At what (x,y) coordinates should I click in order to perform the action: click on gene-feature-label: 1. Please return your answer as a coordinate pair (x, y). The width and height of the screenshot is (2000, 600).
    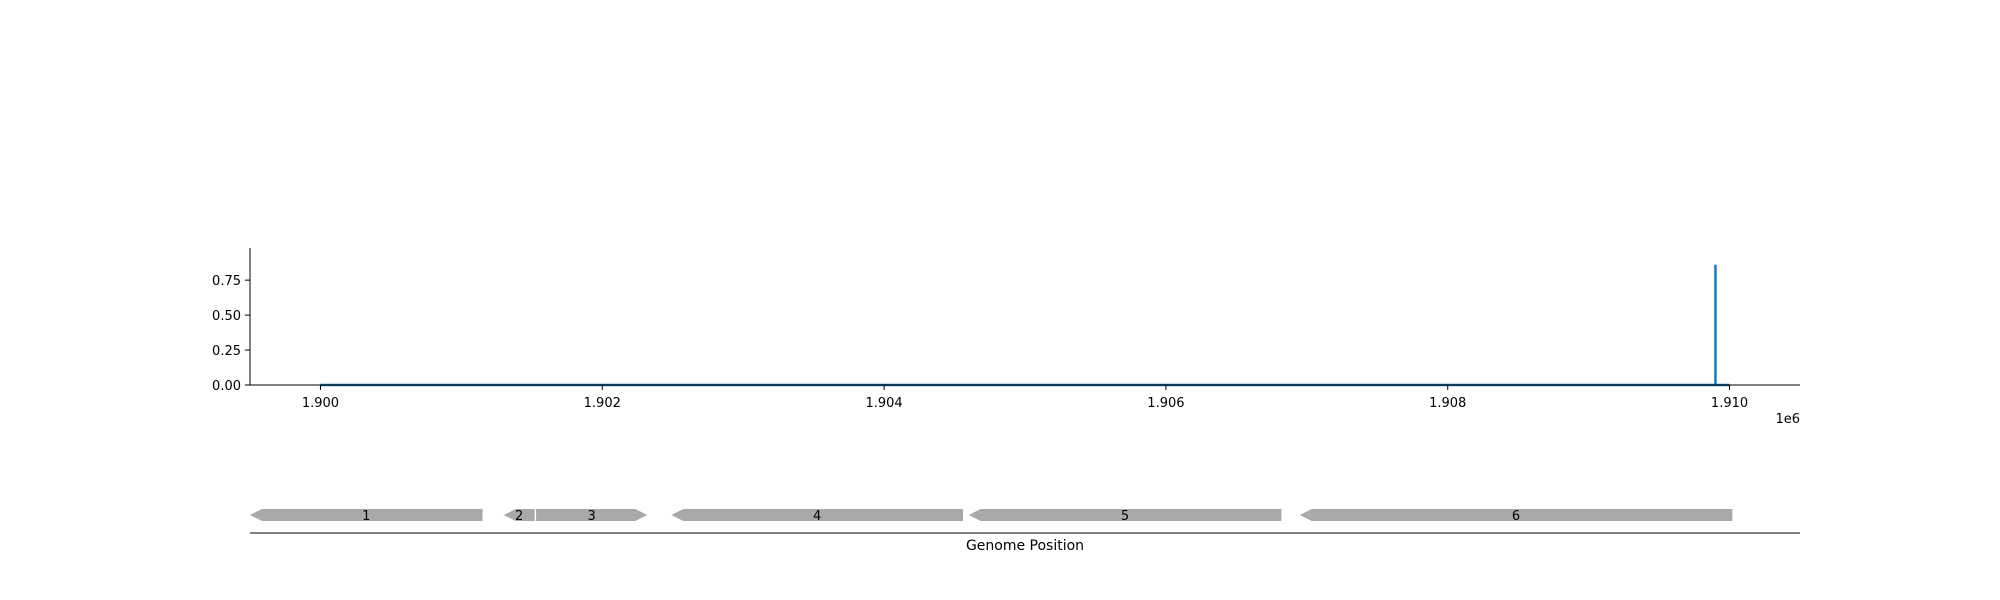
    Looking at the image, I should click on (366, 516).